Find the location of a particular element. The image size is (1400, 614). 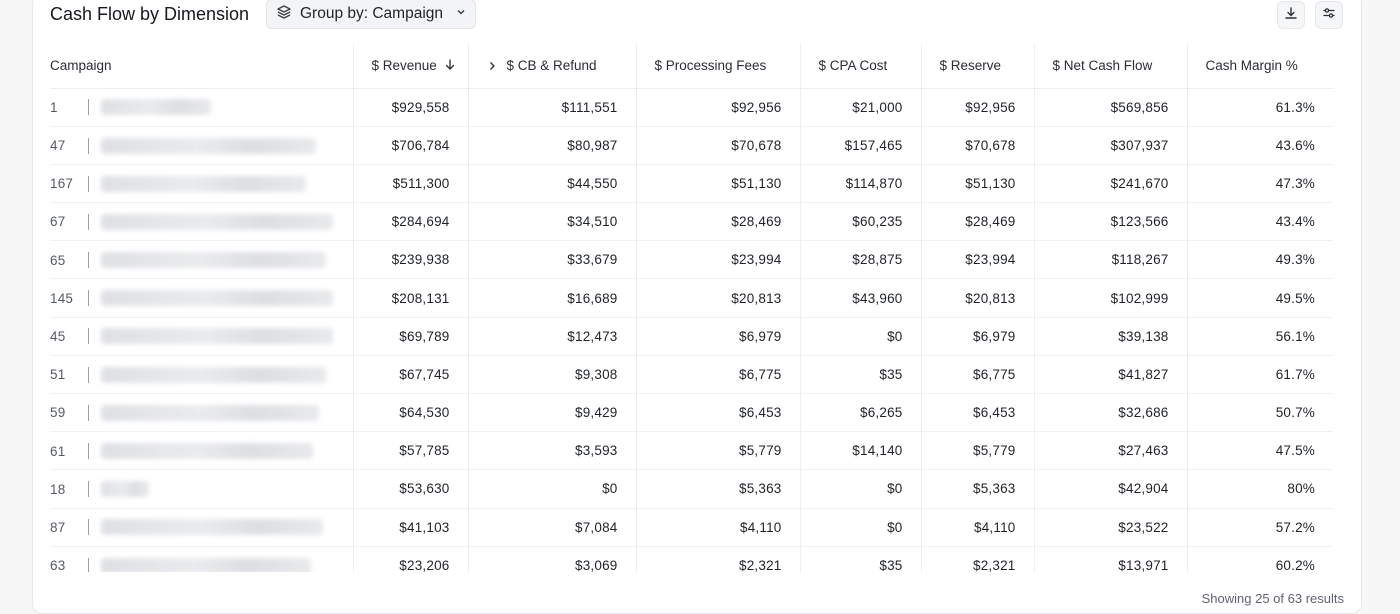

cb-refund-cell: $0 is located at coordinates (551, 489).